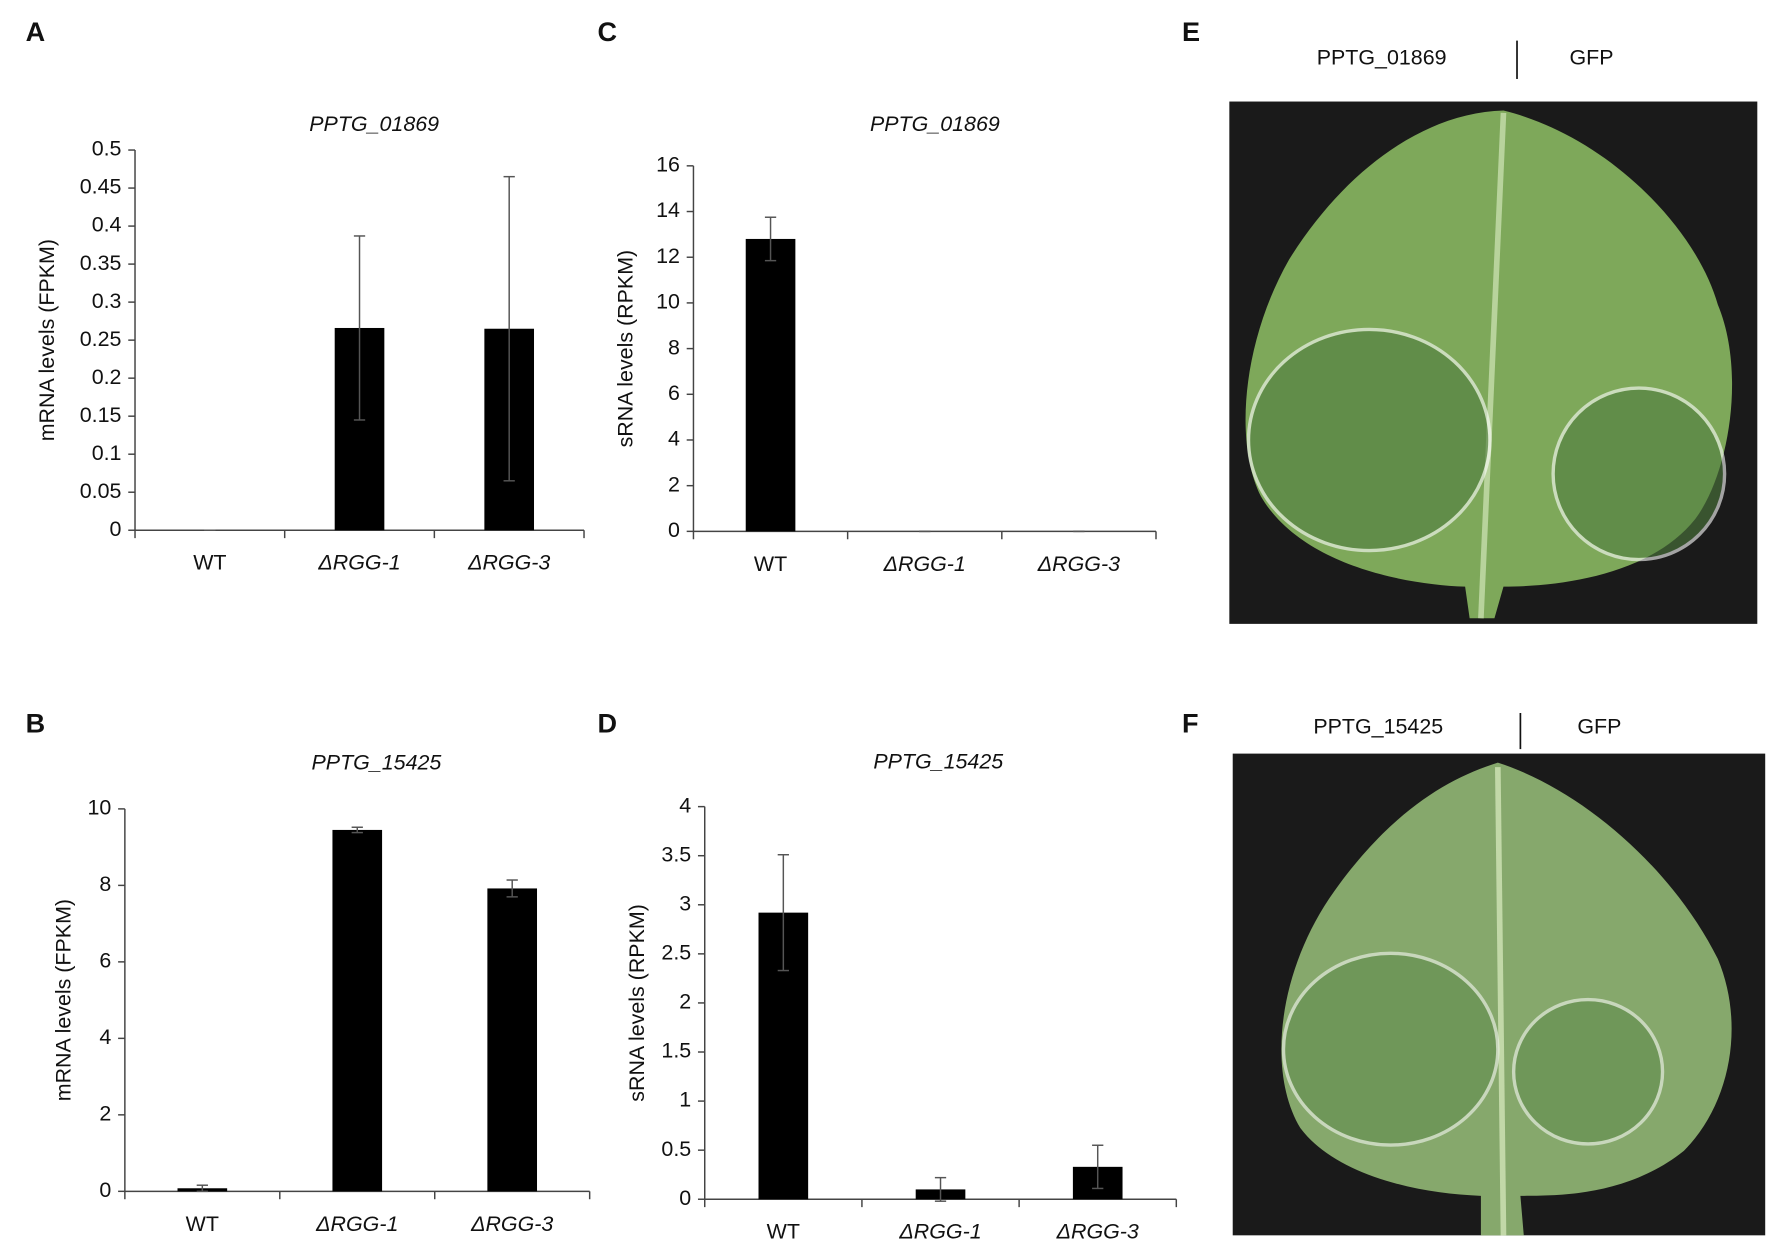 Image resolution: width=1775 pixels, height=1250 pixels. What do you see at coordinates (101, 263) in the screenshot?
I see `y-tick-label: 0.35` at bounding box center [101, 263].